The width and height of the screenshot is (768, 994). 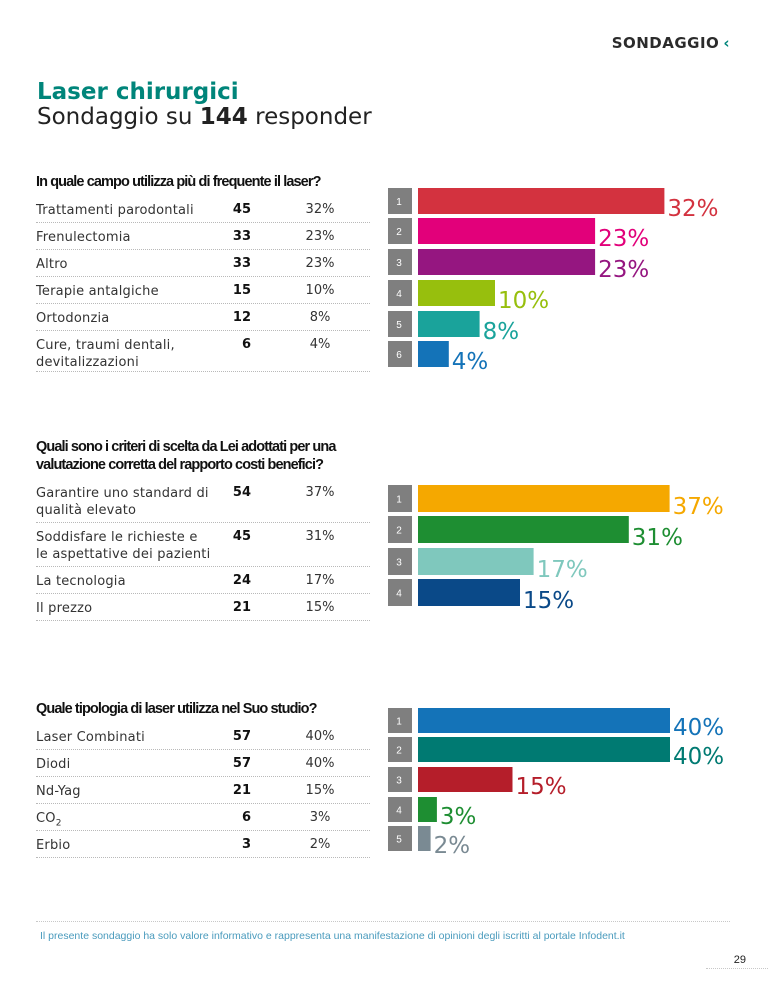 I want to click on footer-divider, so click(x=383, y=921).